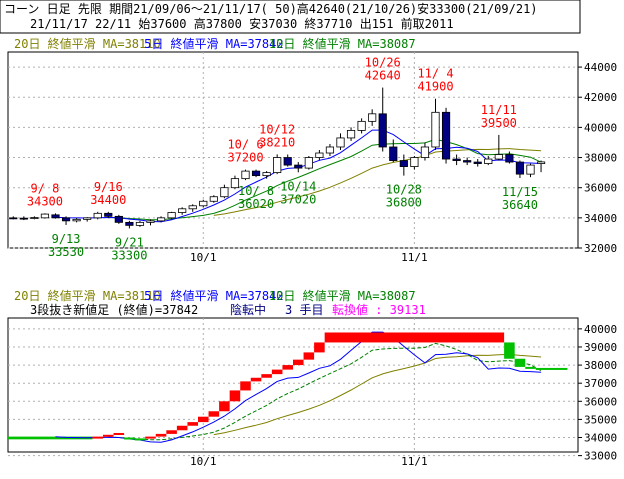 The height and width of the screenshot is (479, 624). Describe the element at coordinates (600, 347) in the screenshot. I see `lower-ytick-label: 39000` at that location.